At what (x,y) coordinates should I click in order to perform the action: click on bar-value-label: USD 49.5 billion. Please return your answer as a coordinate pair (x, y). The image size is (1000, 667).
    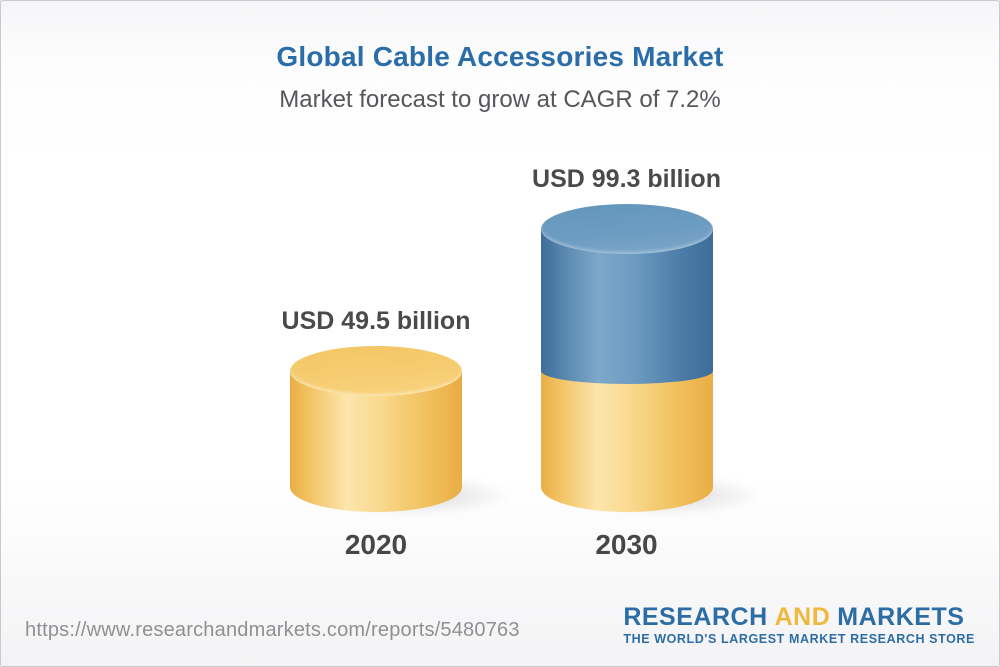
    Looking at the image, I should click on (376, 320).